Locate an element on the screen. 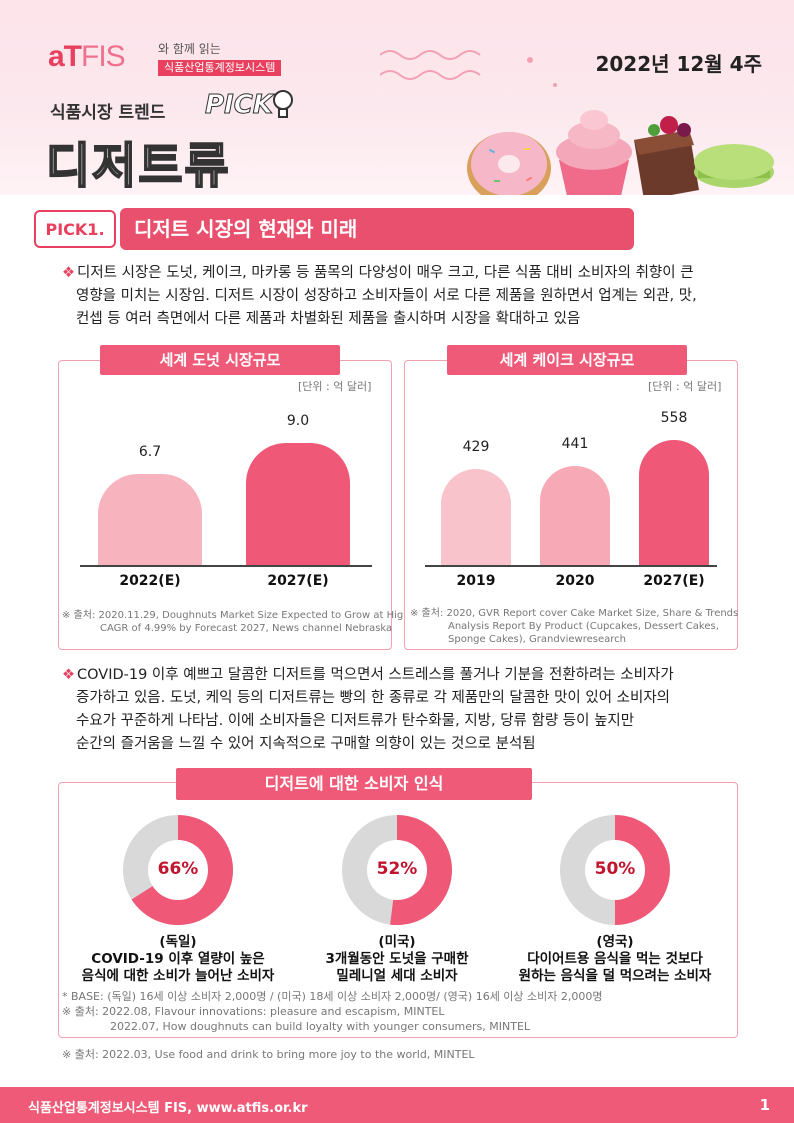 Image resolution: width=794 pixels, height=1123 pixels. bar-value-label: 6.7 is located at coordinates (150, 452).